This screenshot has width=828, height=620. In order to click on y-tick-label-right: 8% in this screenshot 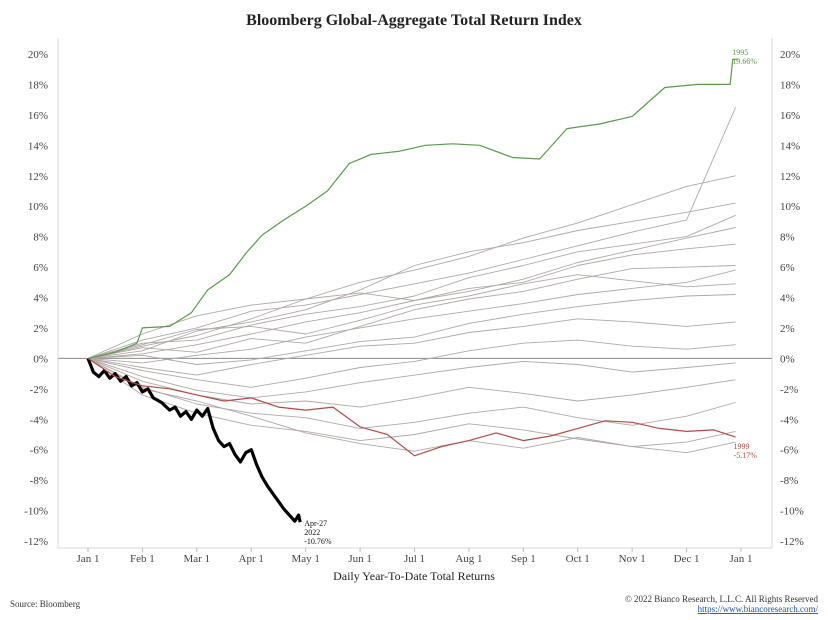, I will do `click(787, 238)`.